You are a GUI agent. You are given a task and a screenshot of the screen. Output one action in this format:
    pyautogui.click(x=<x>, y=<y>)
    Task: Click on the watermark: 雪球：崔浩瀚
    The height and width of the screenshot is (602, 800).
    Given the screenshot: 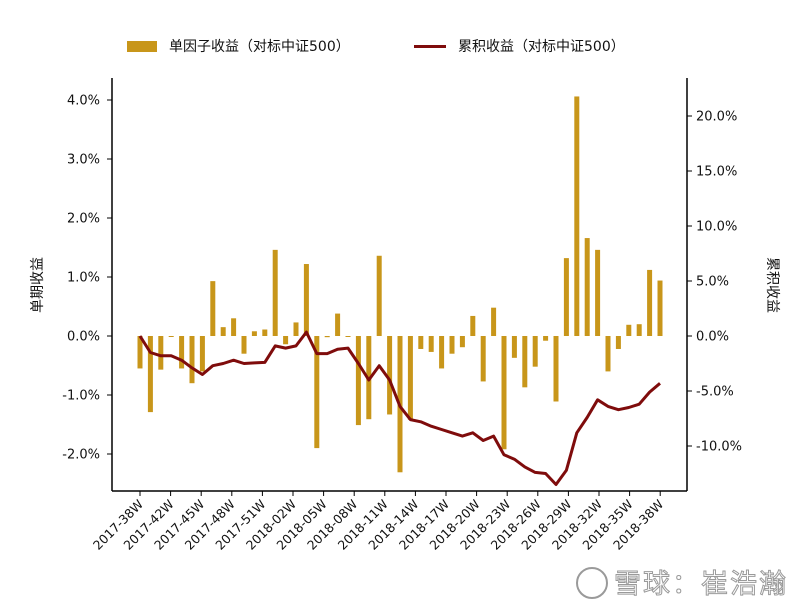 What is the action you would take?
    pyautogui.click(x=682, y=582)
    